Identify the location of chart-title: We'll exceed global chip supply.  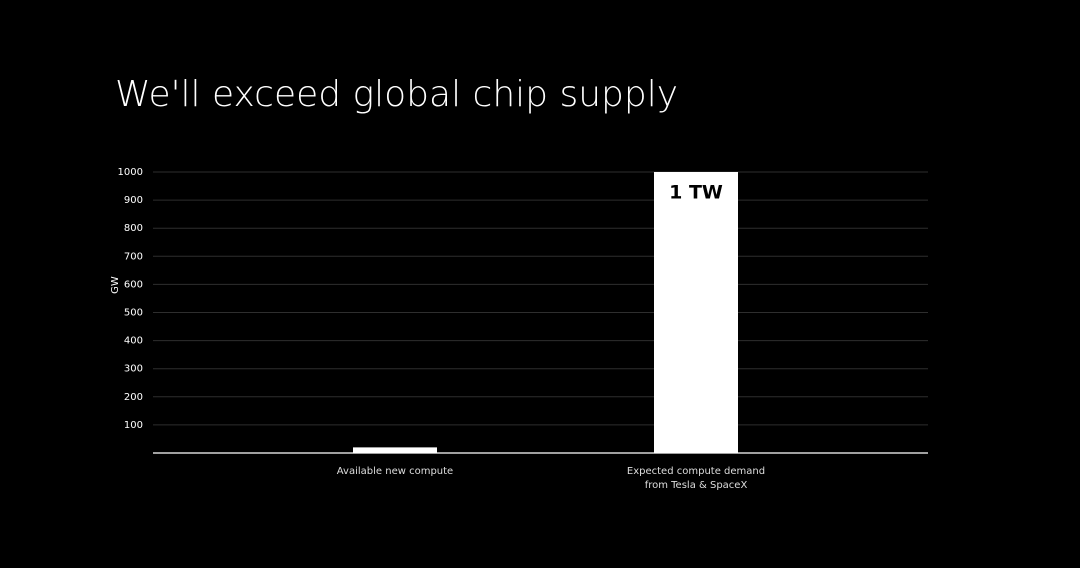
(396, 94).